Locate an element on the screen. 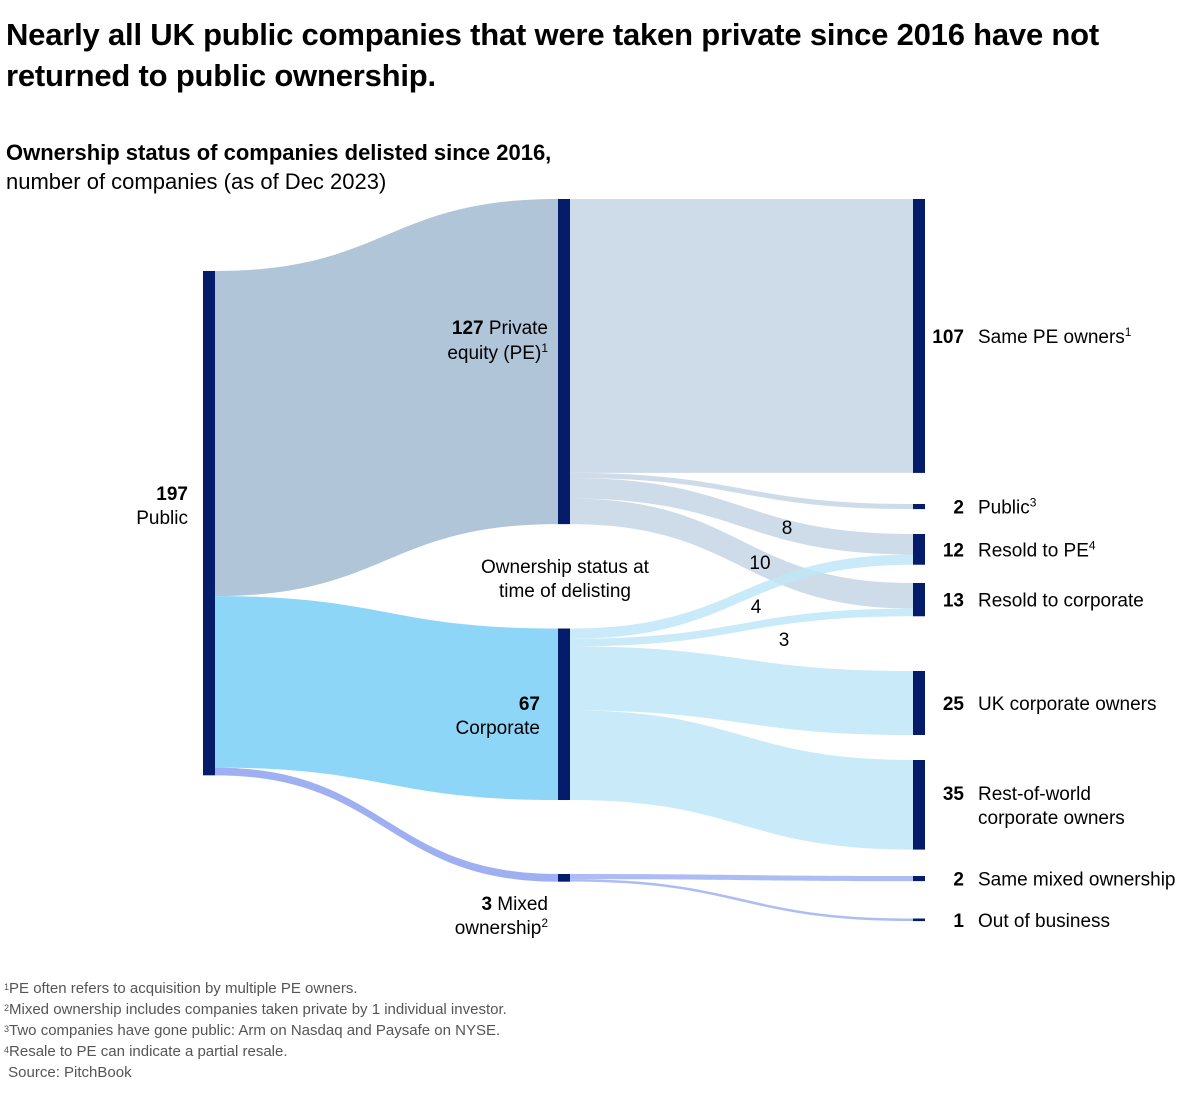 The height and width of the screenshot is (1093, 1200). flow-label-corporate-to-resold_corp: 3 is located at coordinates (784, 640).